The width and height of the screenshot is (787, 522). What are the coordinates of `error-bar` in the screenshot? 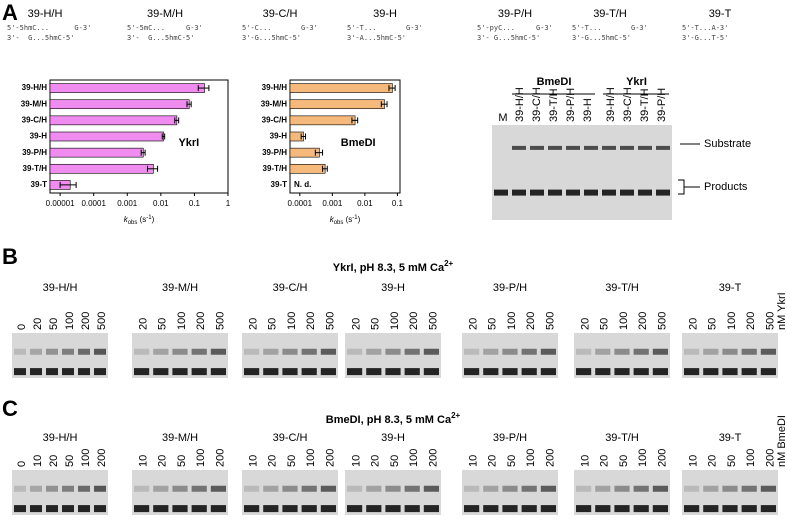 It's located at (143, 152).